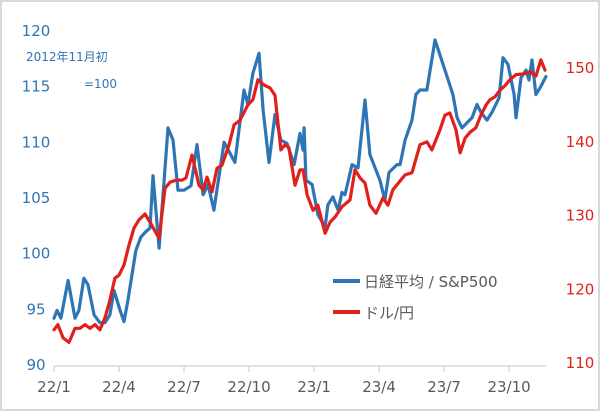 The width and height of the screenshot is (600, 411). Describe the element at coordinates (35, 309) in the screenshot. I see `y-left-tick-label: 95` at that location.